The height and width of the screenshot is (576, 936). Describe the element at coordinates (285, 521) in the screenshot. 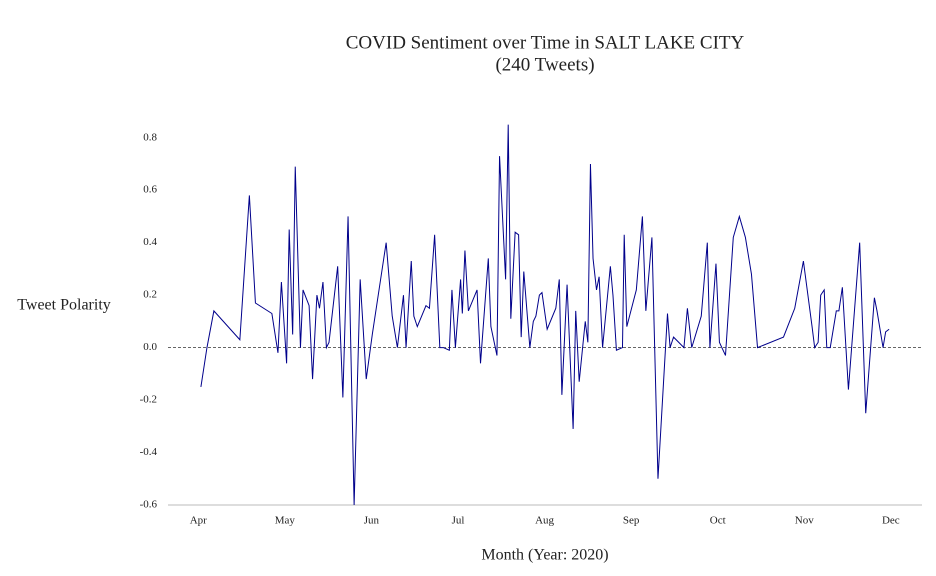

I see `x-tick-label: May` at that location.